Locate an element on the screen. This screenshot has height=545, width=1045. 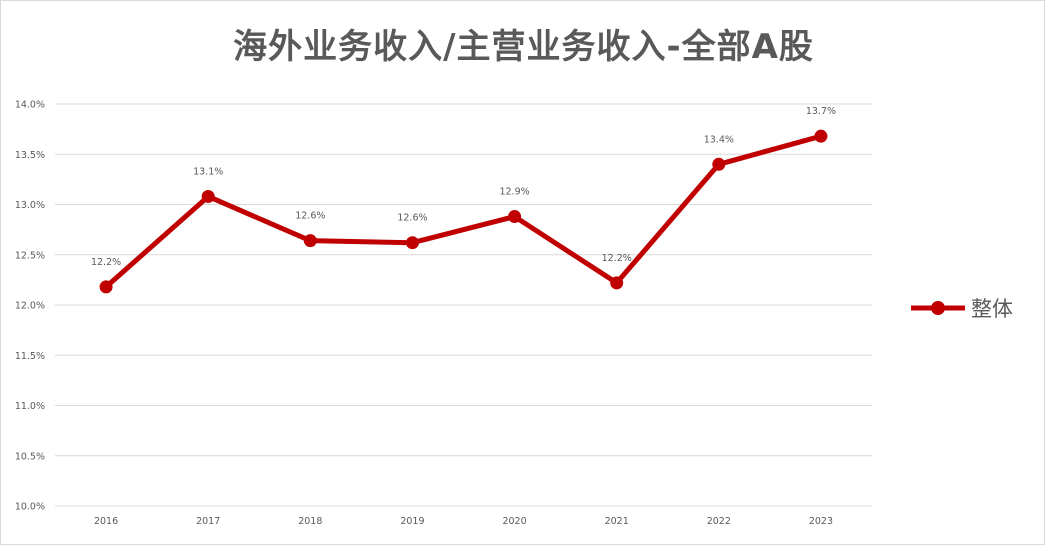
x-tick-label: 2018 is located at coordinates (310, 521).